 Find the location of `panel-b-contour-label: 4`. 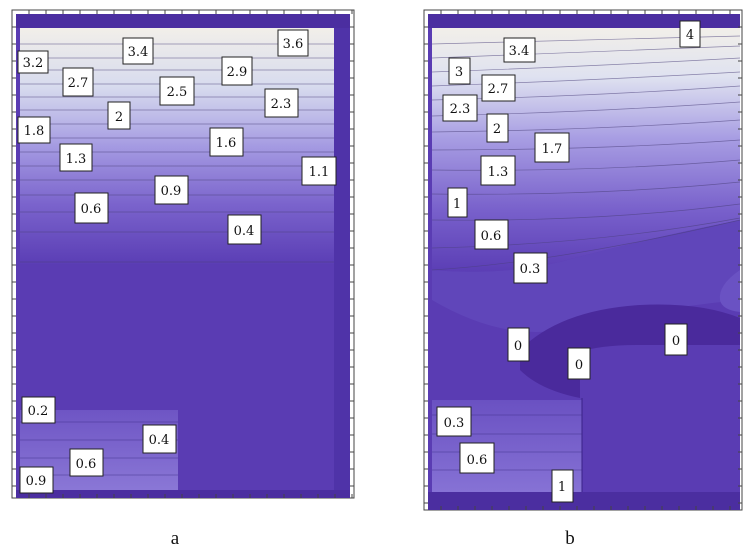

panel-b-contour-label: 4 is located at coordinates (690, 34).